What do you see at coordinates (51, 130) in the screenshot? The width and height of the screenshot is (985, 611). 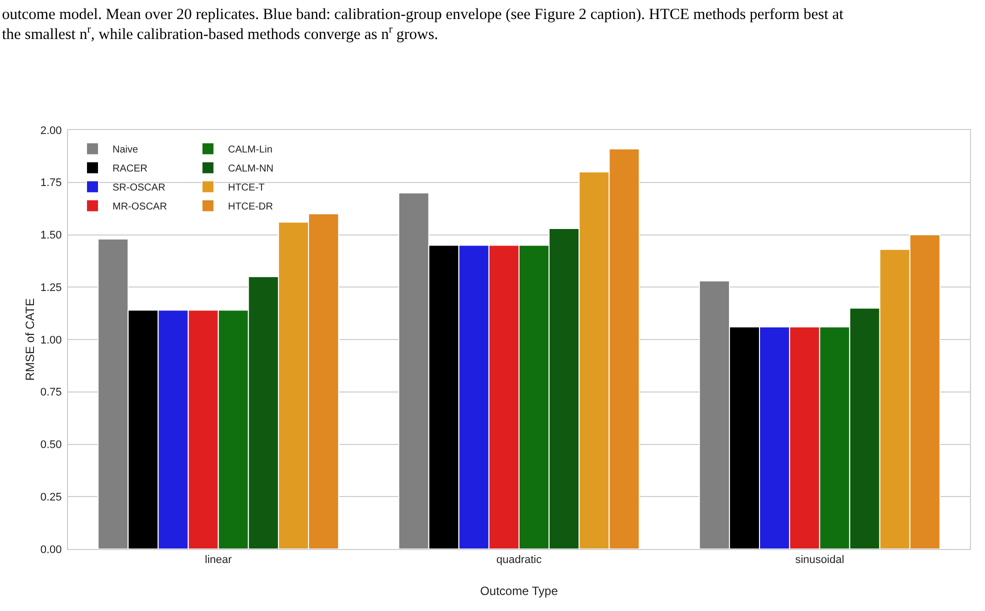 I see `y-tick-label: 2.00` at bounding box center [51, 130].